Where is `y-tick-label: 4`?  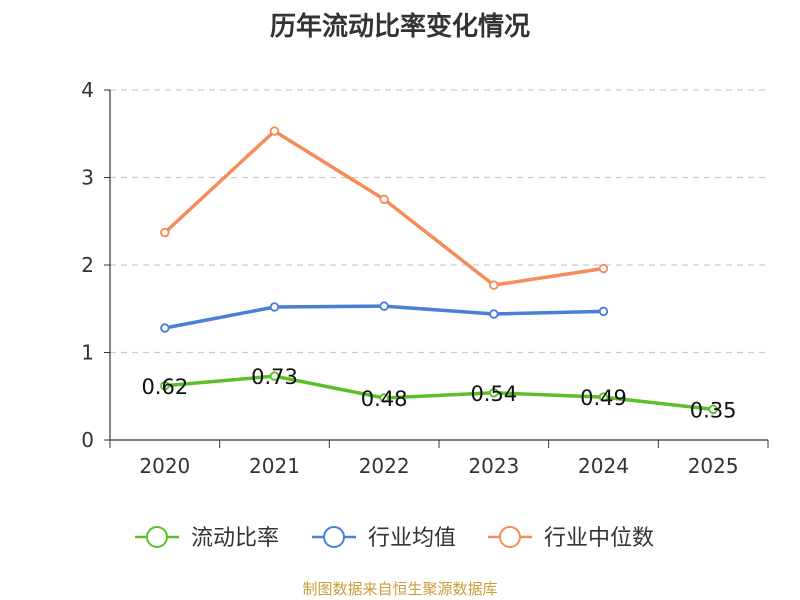 y-tick-label: 4 is located at coordinates (87, 90).